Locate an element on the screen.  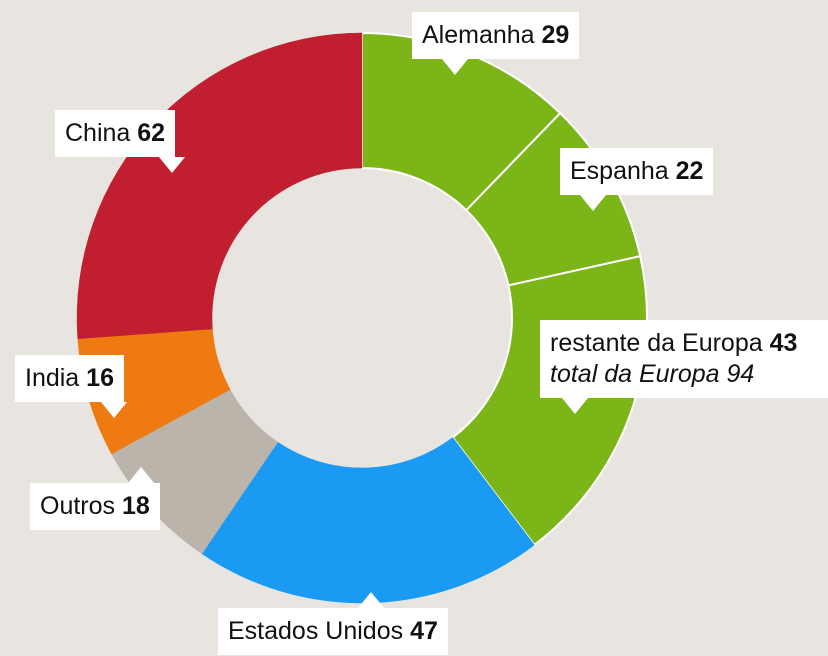
slice-label: China 62 is located at coordinates (120, 141).